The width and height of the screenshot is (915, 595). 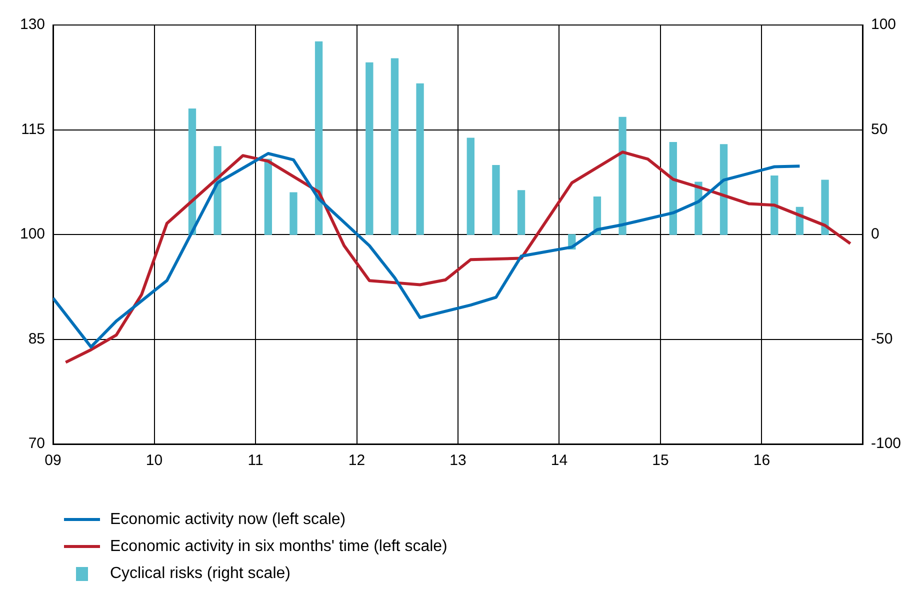 I want to click on legend-label: Economic activity now (left scale), so click(x=228, y=520).